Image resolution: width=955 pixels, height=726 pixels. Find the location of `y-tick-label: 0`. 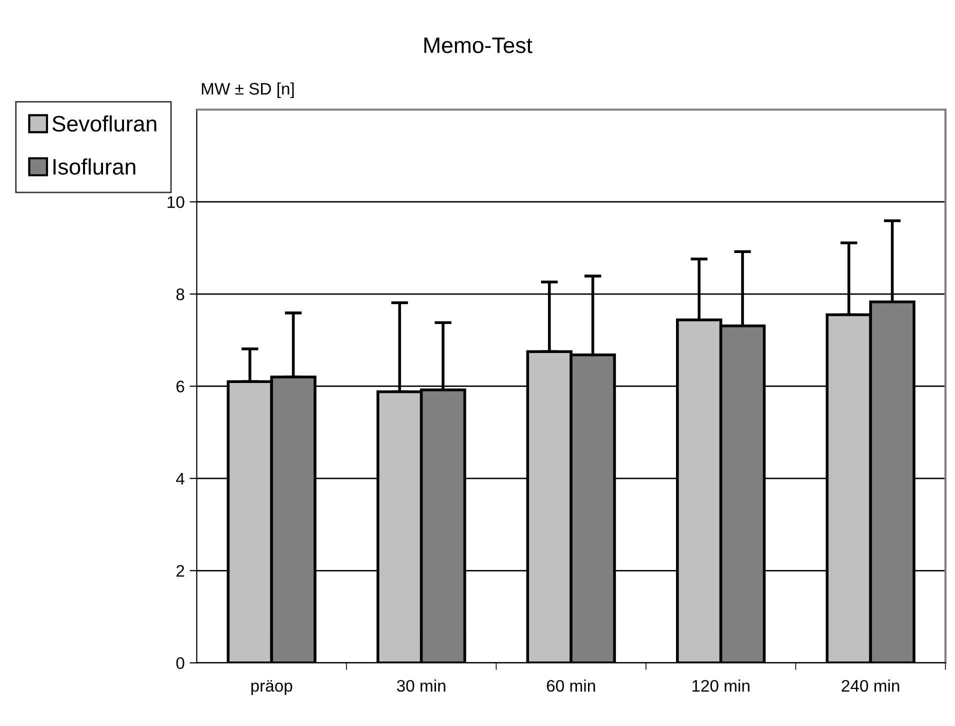

y-tick-label: 0 is located at coordinates (180, 663).